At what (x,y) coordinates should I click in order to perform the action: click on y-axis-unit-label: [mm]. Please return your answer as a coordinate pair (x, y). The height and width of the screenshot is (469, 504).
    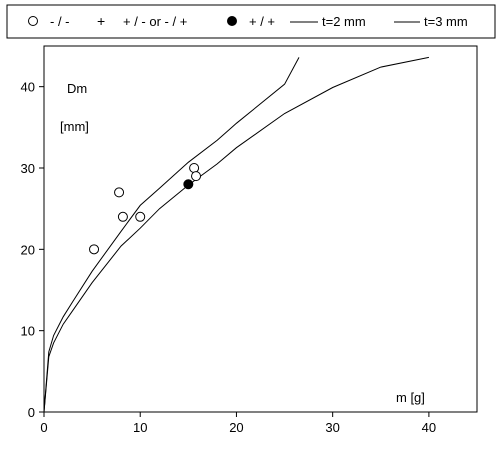
    Looking at the image, I should click on (74, 126).